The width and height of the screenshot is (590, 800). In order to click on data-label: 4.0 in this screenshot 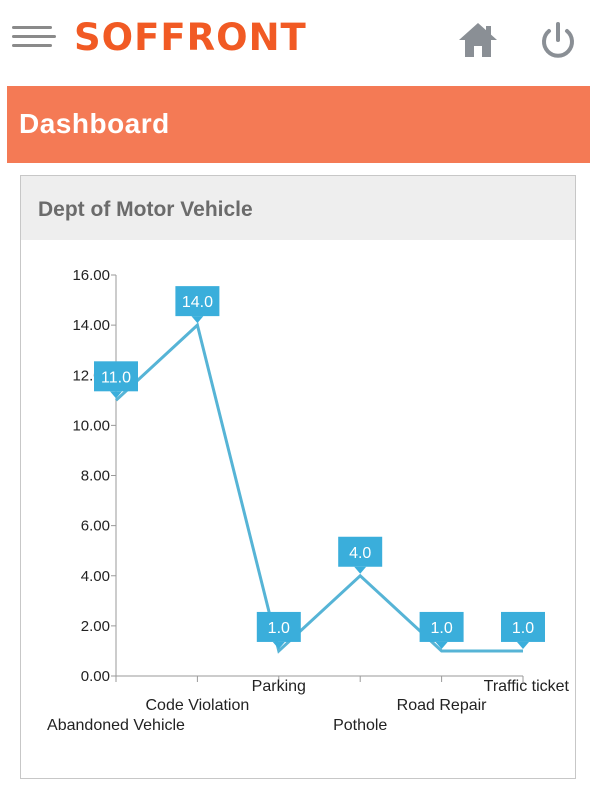, I will do `click(360, 555)`.